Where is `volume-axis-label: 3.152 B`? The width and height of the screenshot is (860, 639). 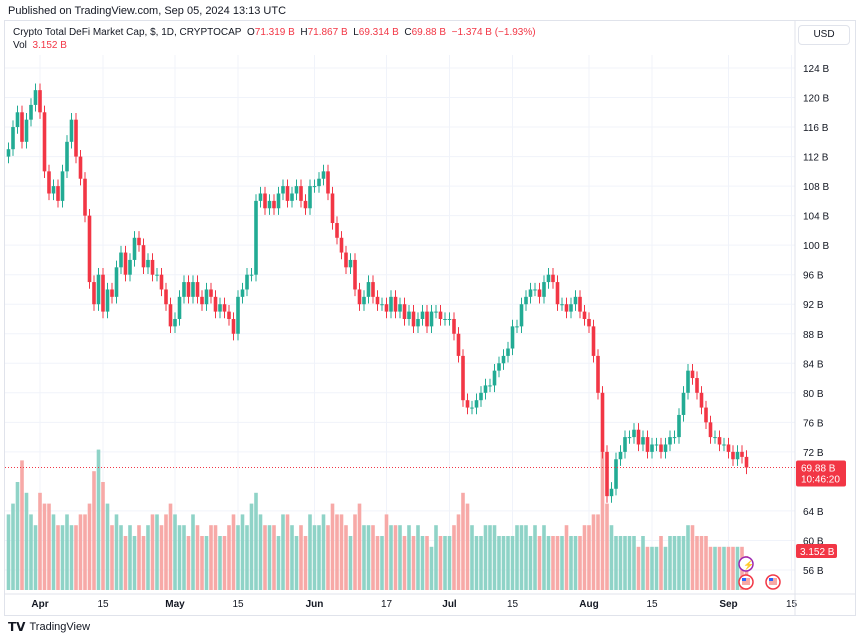 volume-axis-label: 3.152 B is located at coordinates (817, 552).